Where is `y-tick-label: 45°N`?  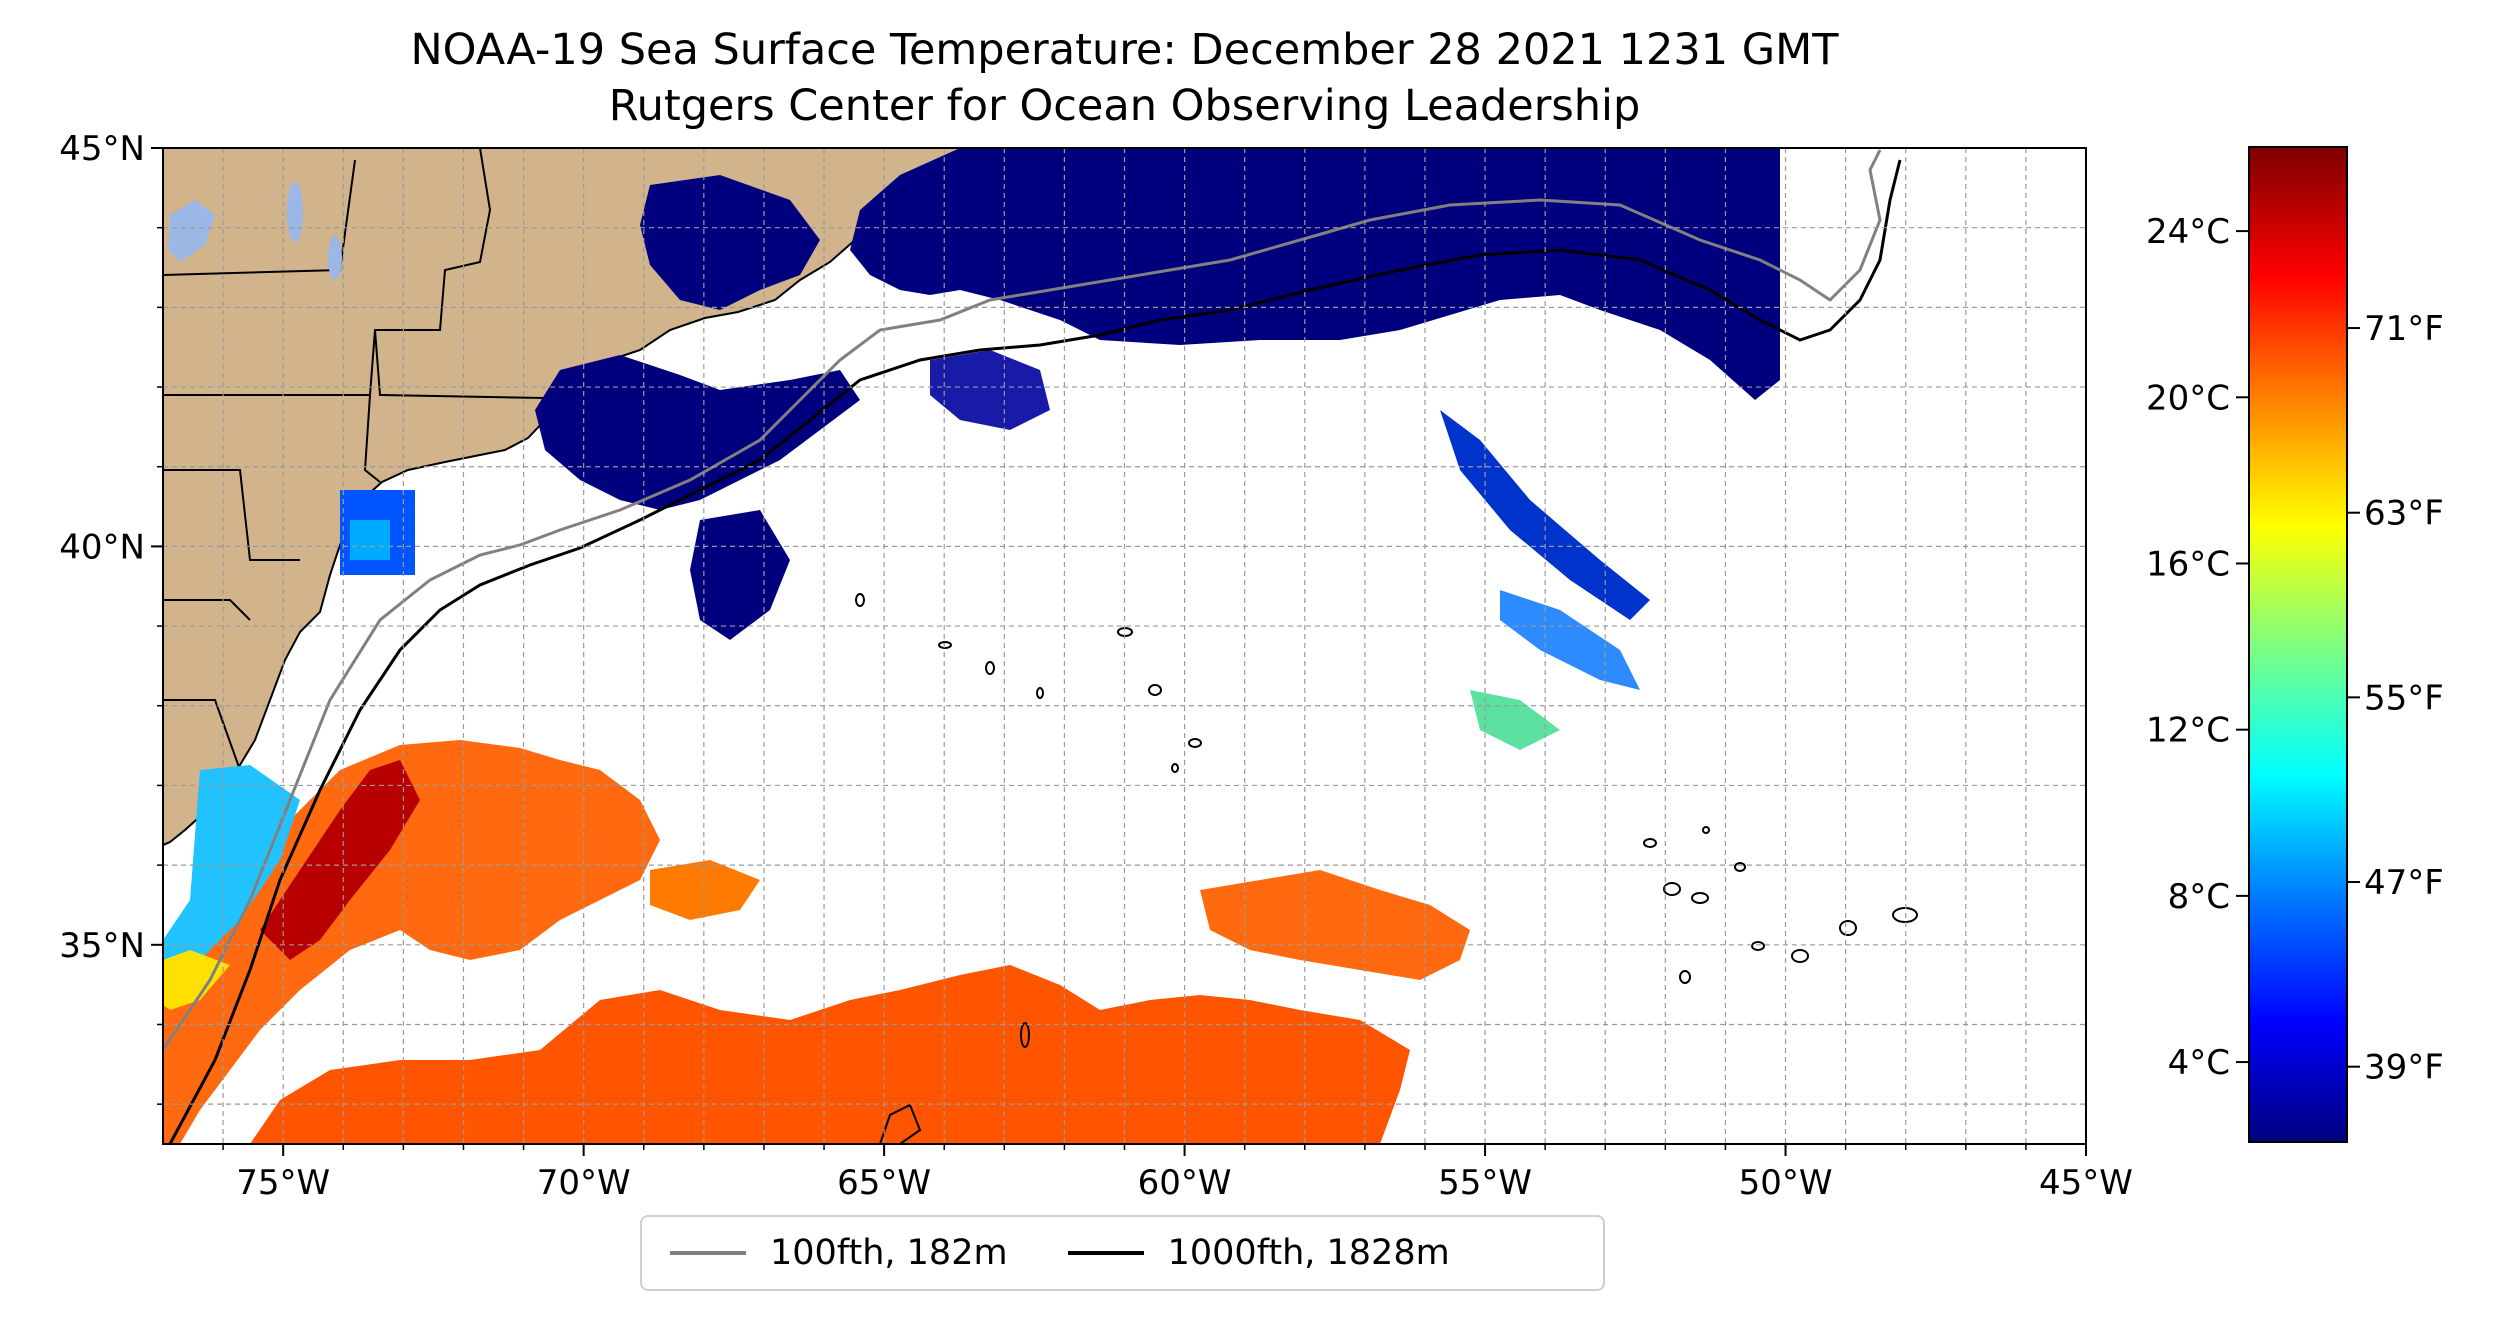 y-tick-label: 45°N is located at coordinates (102, 149).